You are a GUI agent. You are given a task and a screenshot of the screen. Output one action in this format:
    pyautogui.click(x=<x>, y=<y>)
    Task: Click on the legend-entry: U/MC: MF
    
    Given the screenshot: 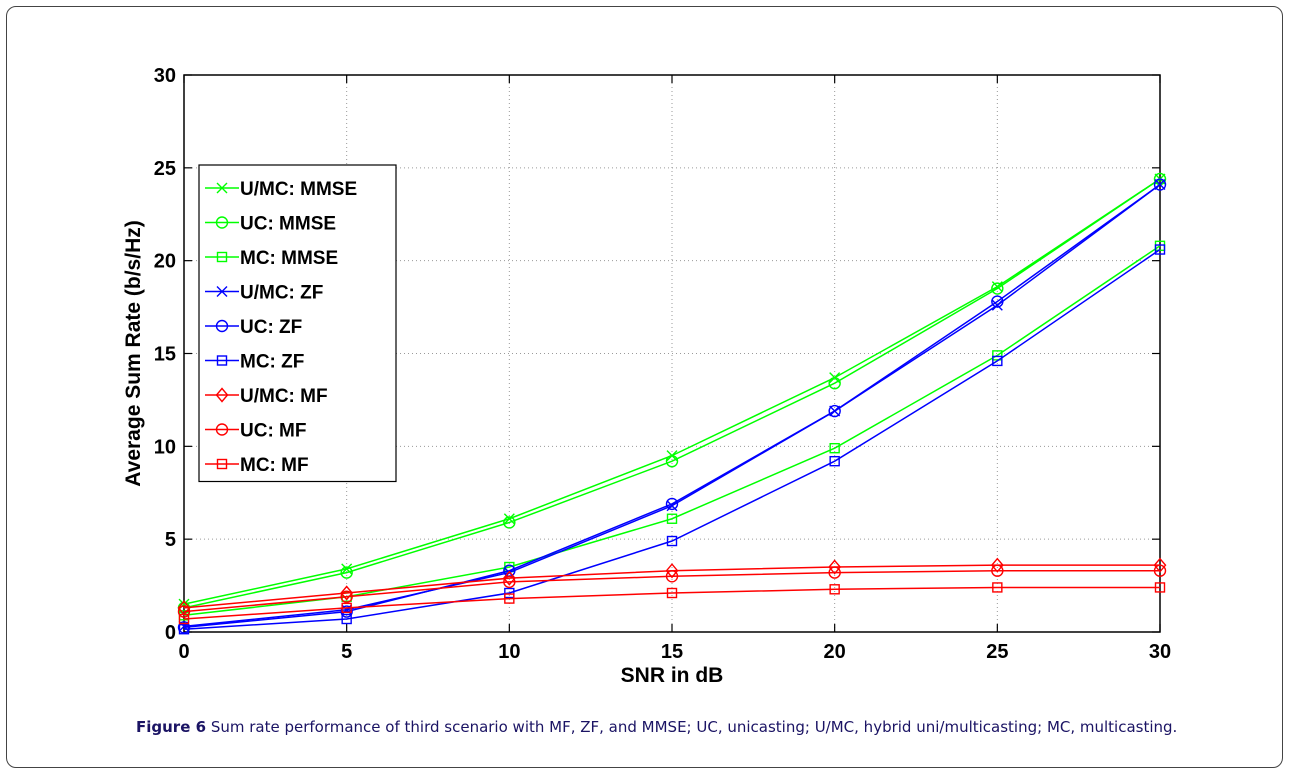 What is the action you would take?
    pyautogui.click(x=266, y=396)
    